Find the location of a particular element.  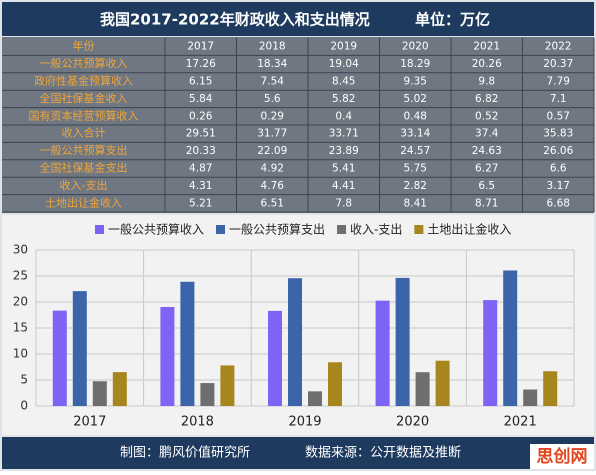

legend-label: 一般公共预算收入 is located at coordinates (156, 229).